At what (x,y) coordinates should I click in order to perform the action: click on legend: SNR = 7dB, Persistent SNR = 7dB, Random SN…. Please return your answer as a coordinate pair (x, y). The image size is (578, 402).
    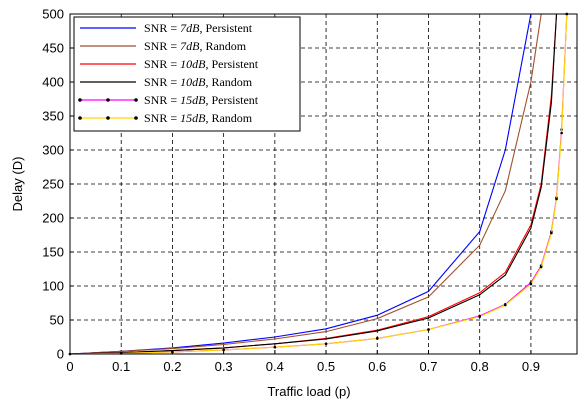
    Looking at the image, I should click on (187, 74).